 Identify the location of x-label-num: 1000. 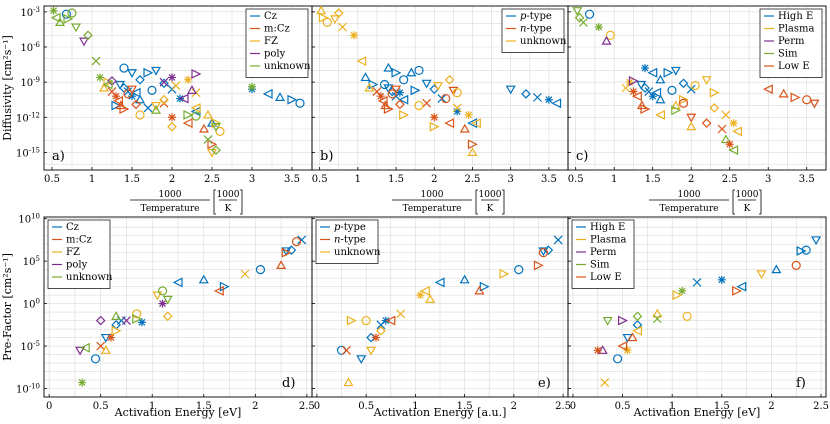
(432, 195).